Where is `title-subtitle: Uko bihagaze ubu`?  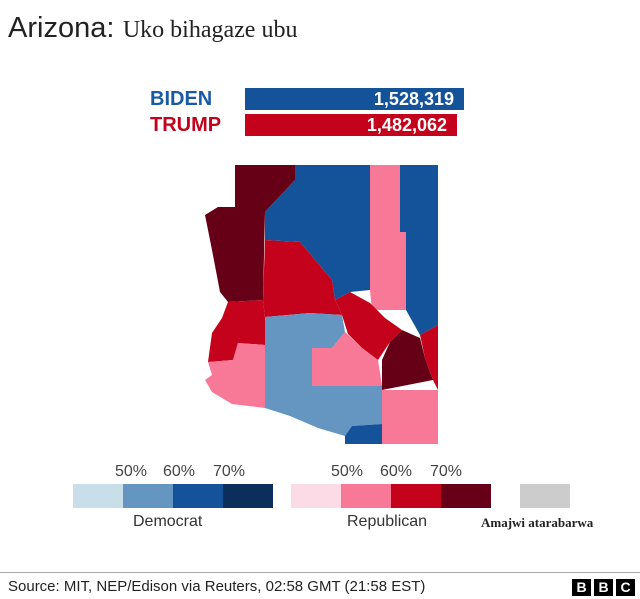
title-subtitle: Uko bihagaze ubu is located at coordinates (210, 30).